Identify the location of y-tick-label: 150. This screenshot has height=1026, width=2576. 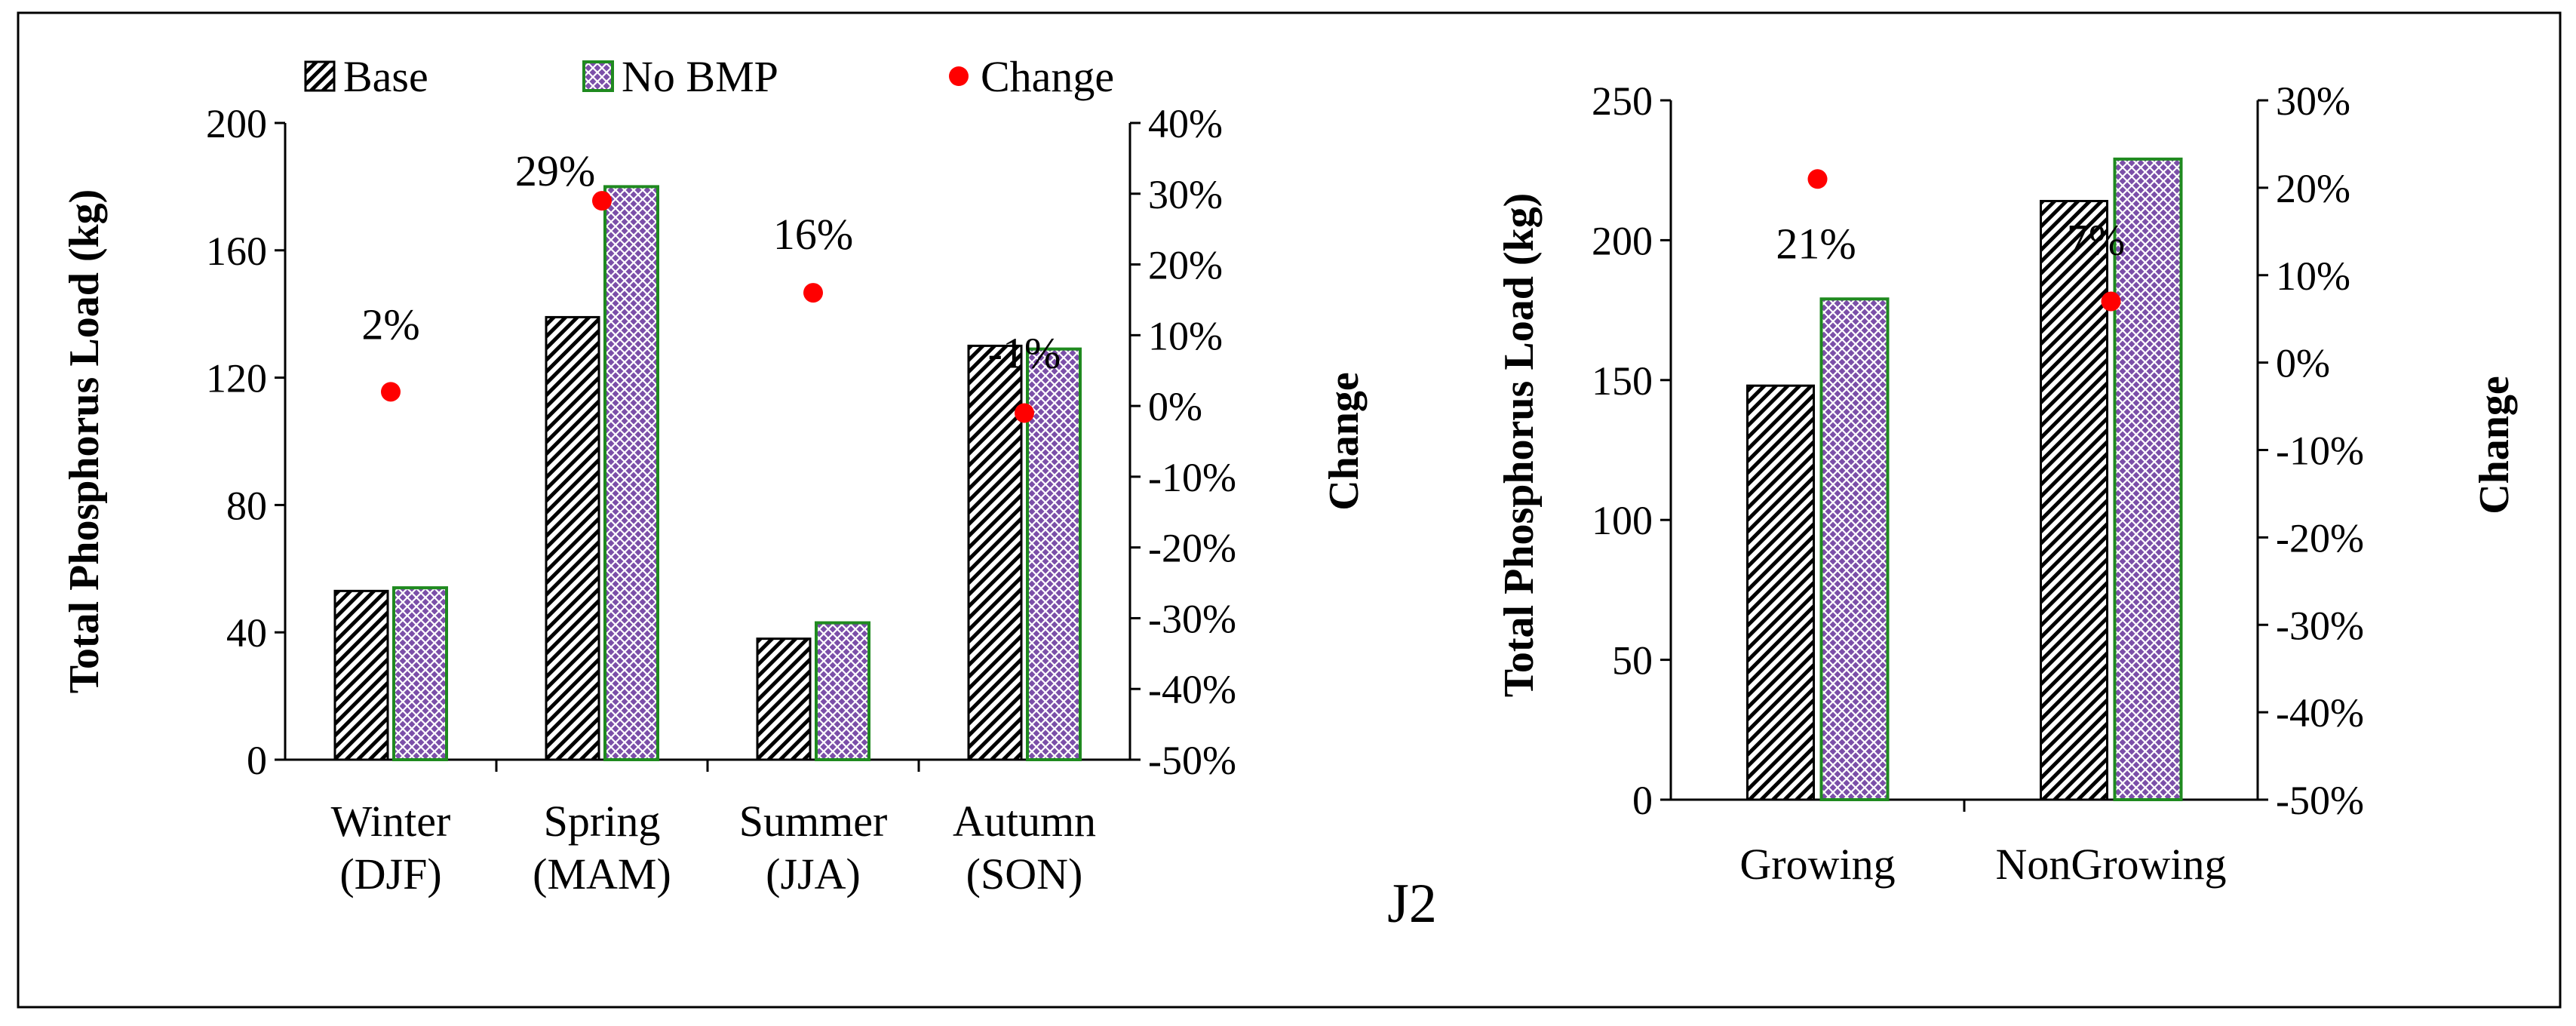
(1622, 381).